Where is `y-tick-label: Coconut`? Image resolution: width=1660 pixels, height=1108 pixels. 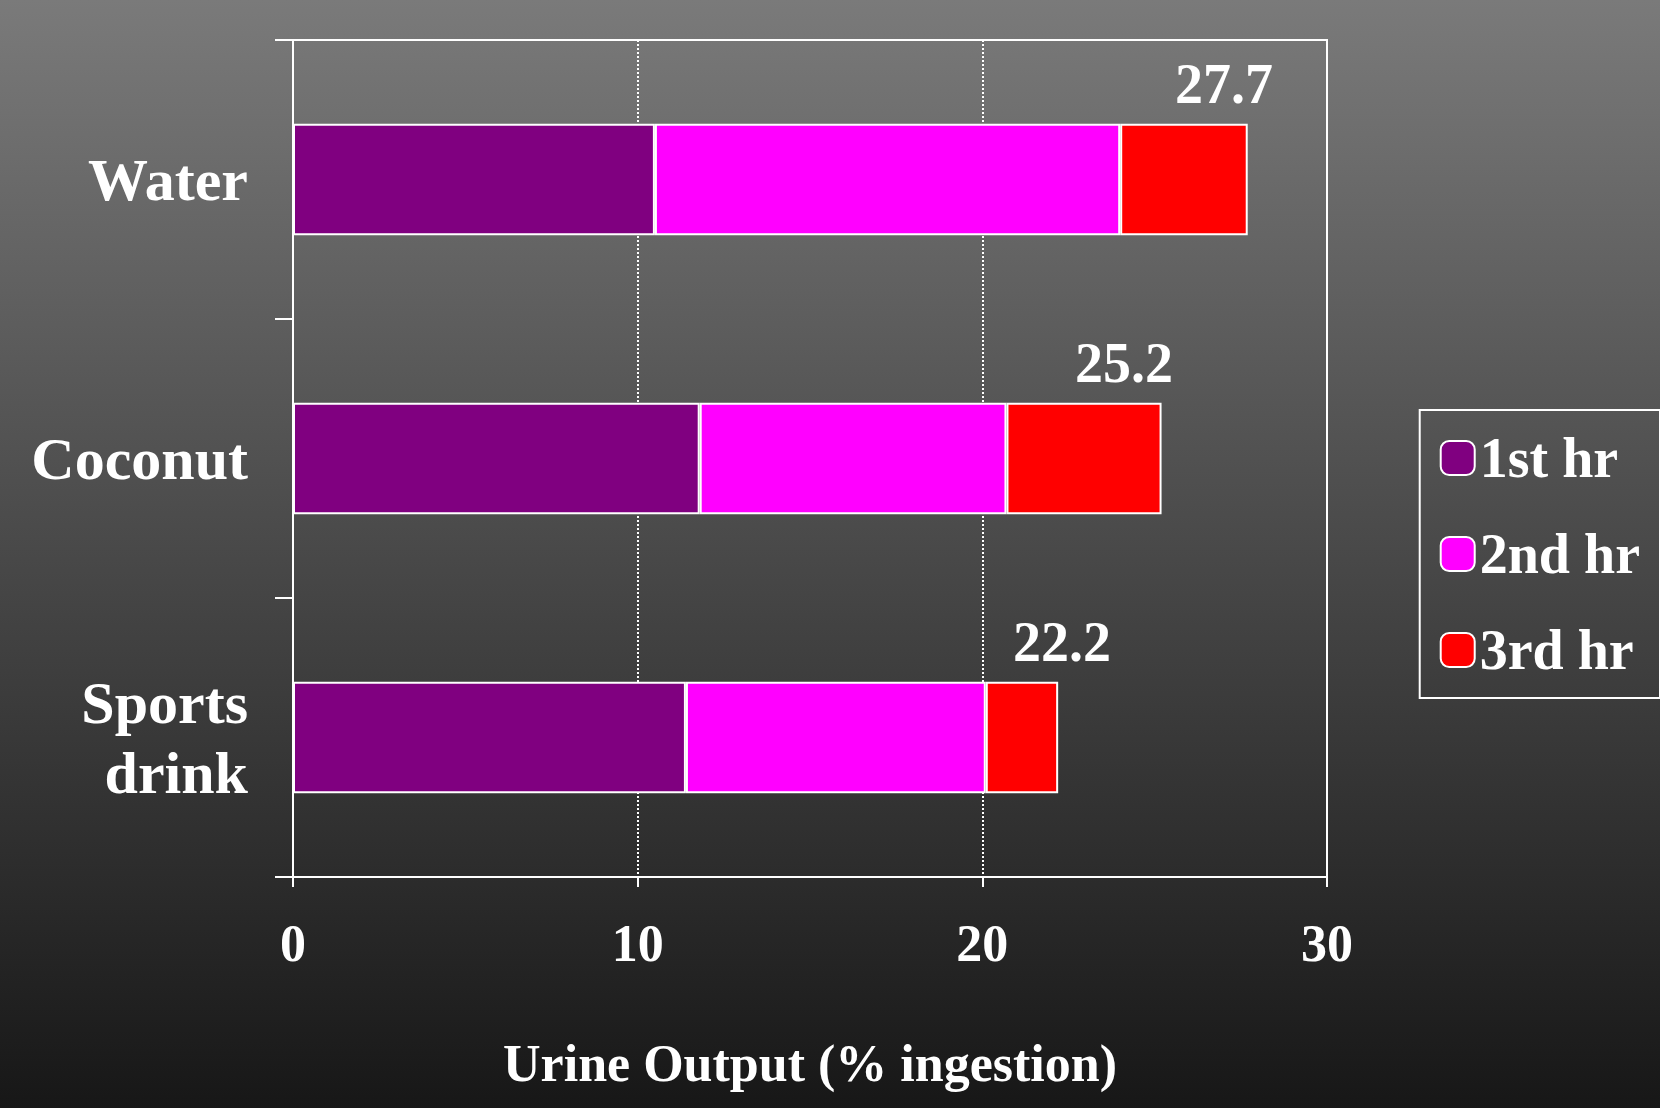 y-tick-label: Coconut is located at coordinates (140, 458).